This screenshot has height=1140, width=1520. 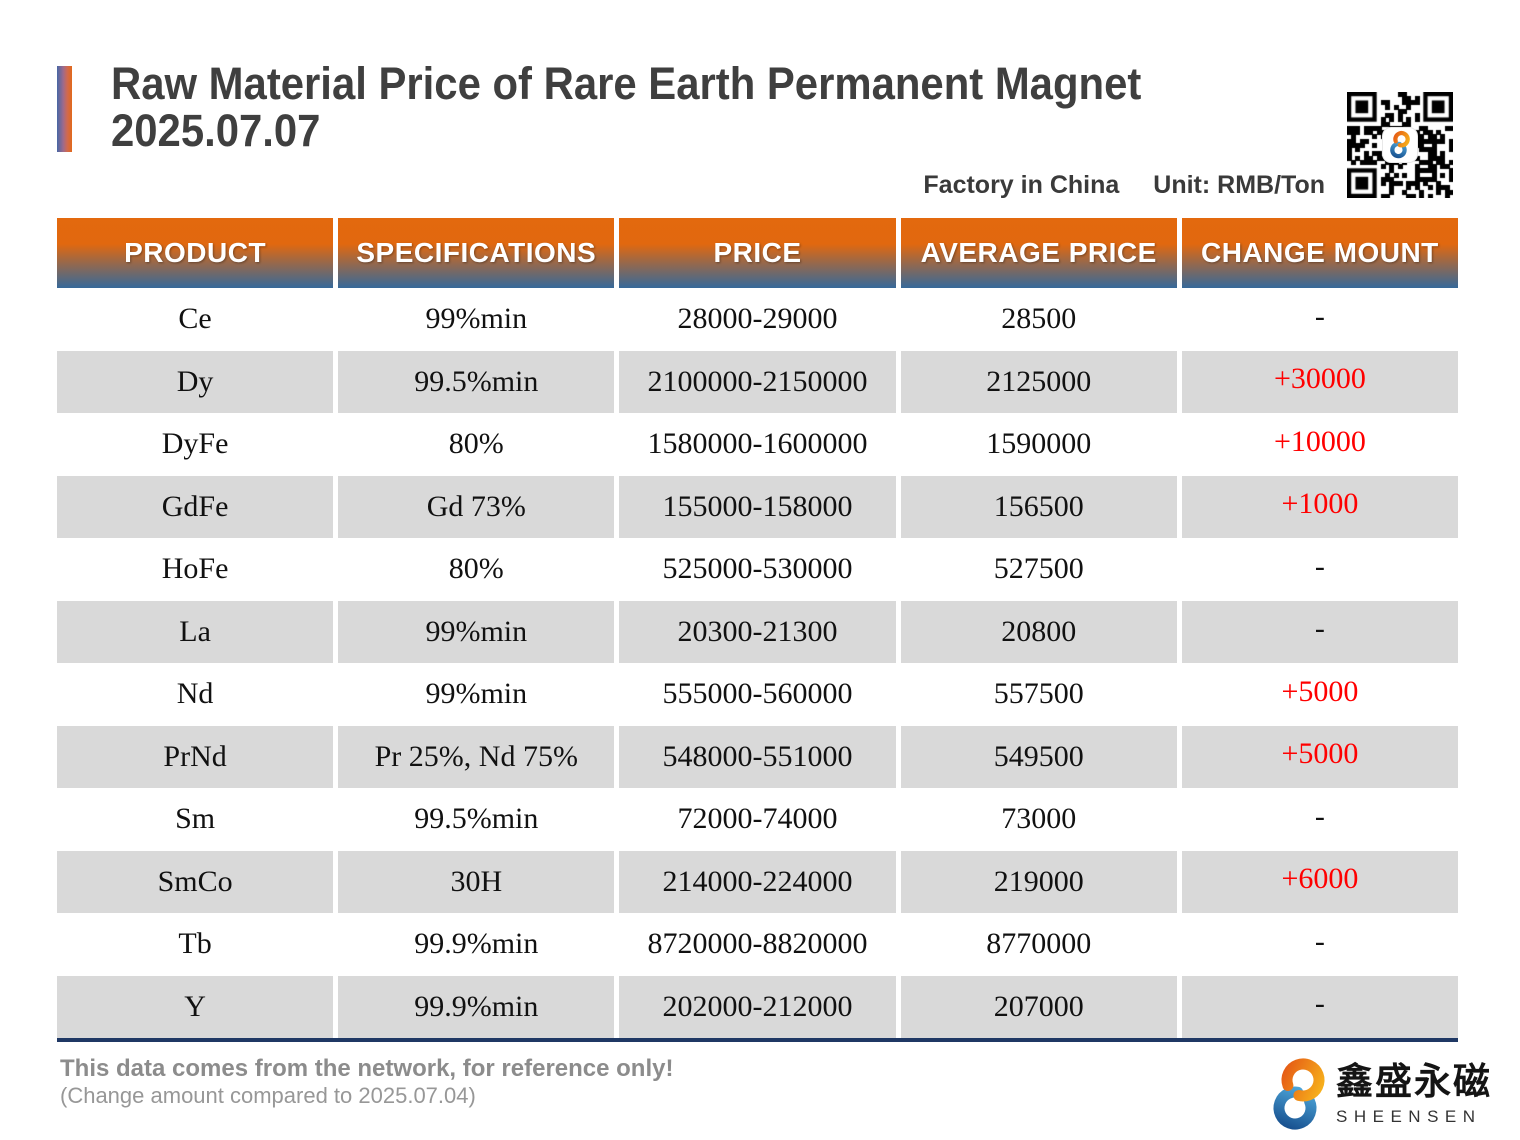 I want to click on cell-product: SmCo, so click(x=195, y=881).